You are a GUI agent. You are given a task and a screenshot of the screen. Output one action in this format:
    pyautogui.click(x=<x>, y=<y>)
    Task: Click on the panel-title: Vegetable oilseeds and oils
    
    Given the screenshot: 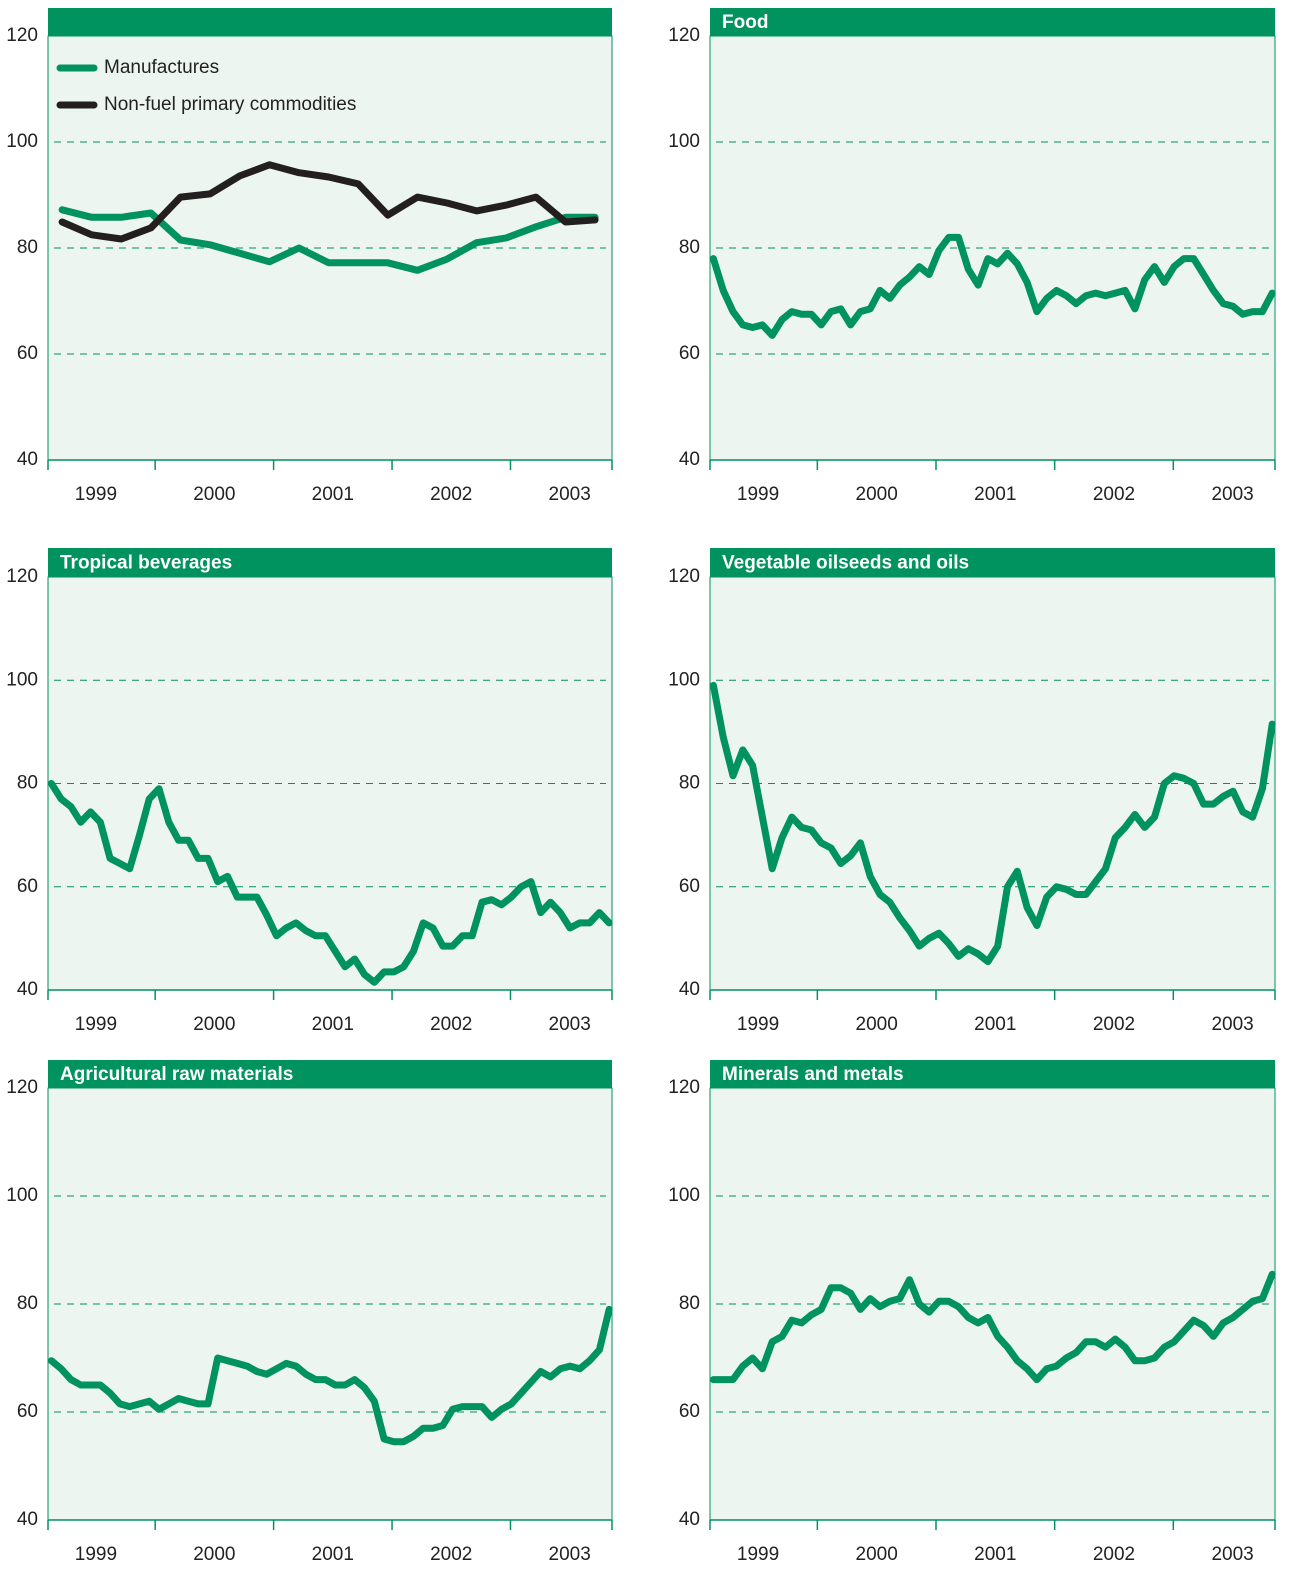 What is the action you would take?
    pyautogui.click(x=845, y=563)
    